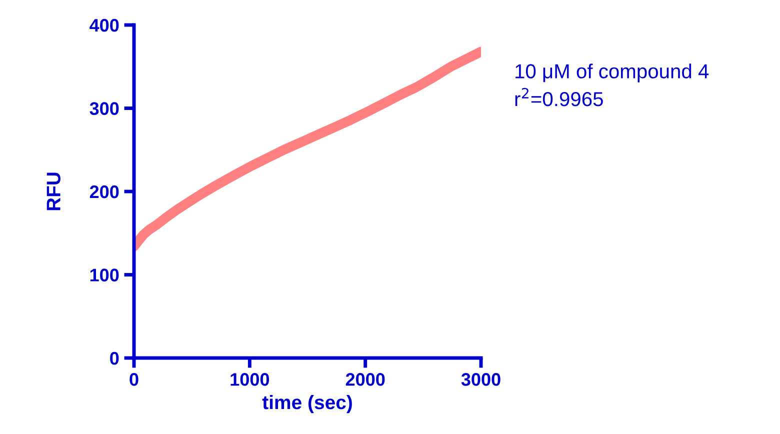  I want to click on y-tick-label: 300, so click(104, 108).